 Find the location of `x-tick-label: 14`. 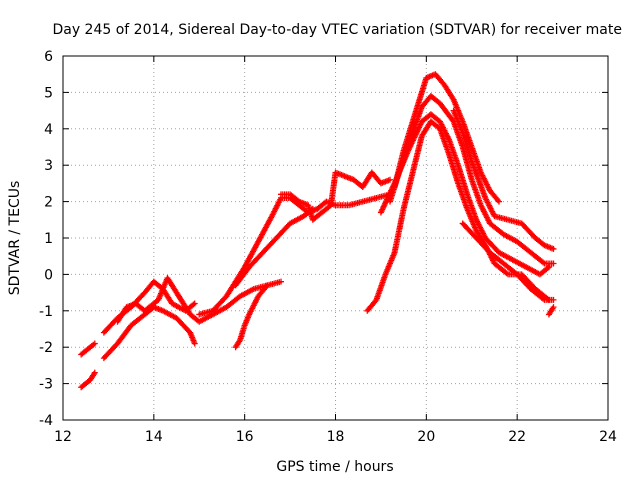

x-tick-label: 14 is located at coordinates (154, 437).